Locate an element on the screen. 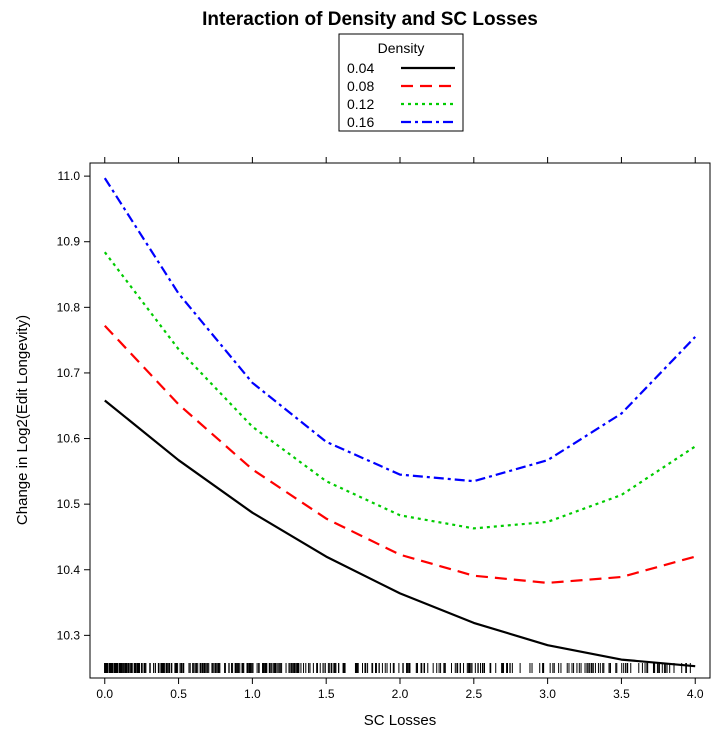 The image size is (711, 738). y-tick-label: 10.5 is located at coordinates (69, 504).